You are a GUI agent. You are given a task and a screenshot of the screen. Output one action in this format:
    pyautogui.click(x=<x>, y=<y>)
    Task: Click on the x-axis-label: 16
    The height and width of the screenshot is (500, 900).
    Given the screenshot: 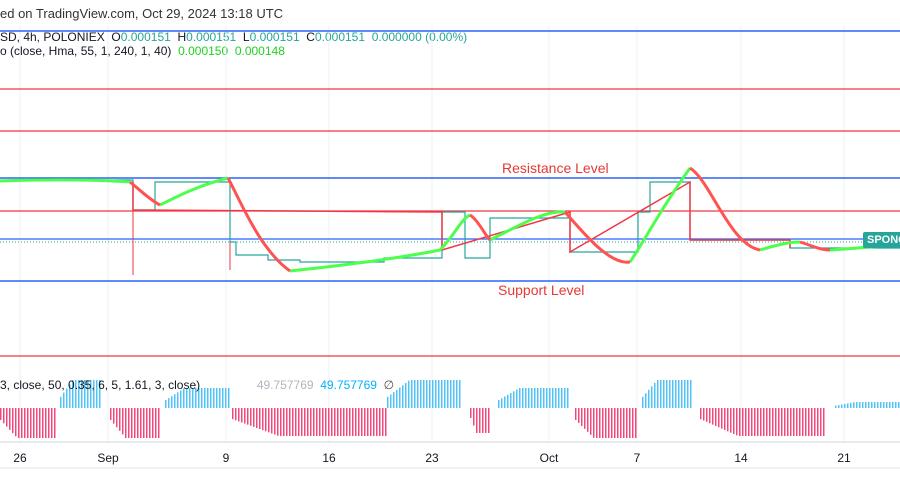 What is the action you would take?
    pyautogui.click(x=329, y=458)
    